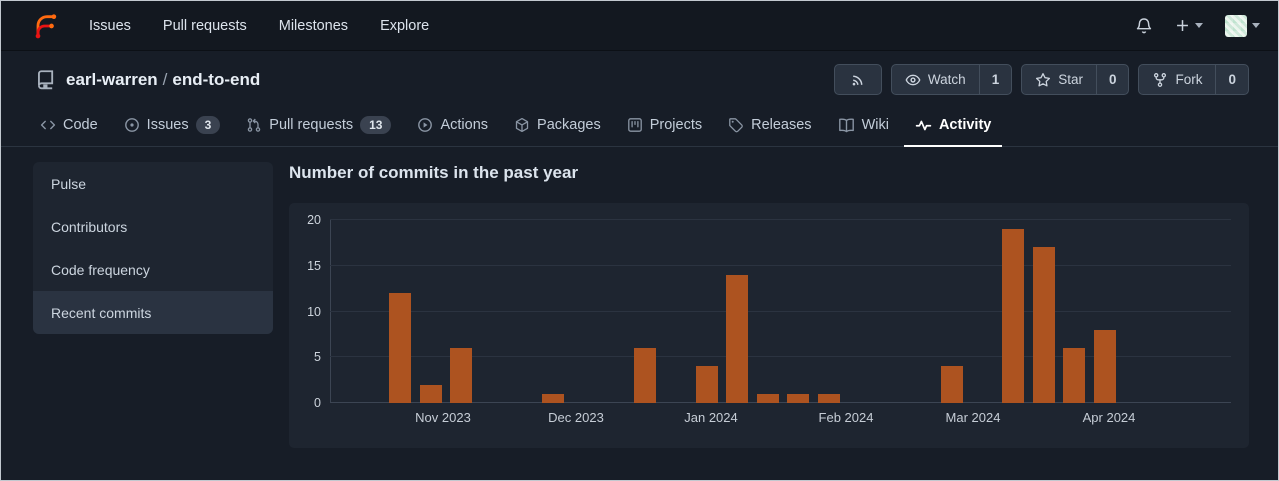 This screenshot has height=481, width=1279. Describe the element at coordinates (311, 125) in the screenshot. I see `tab-label: Pull requests` at that location.